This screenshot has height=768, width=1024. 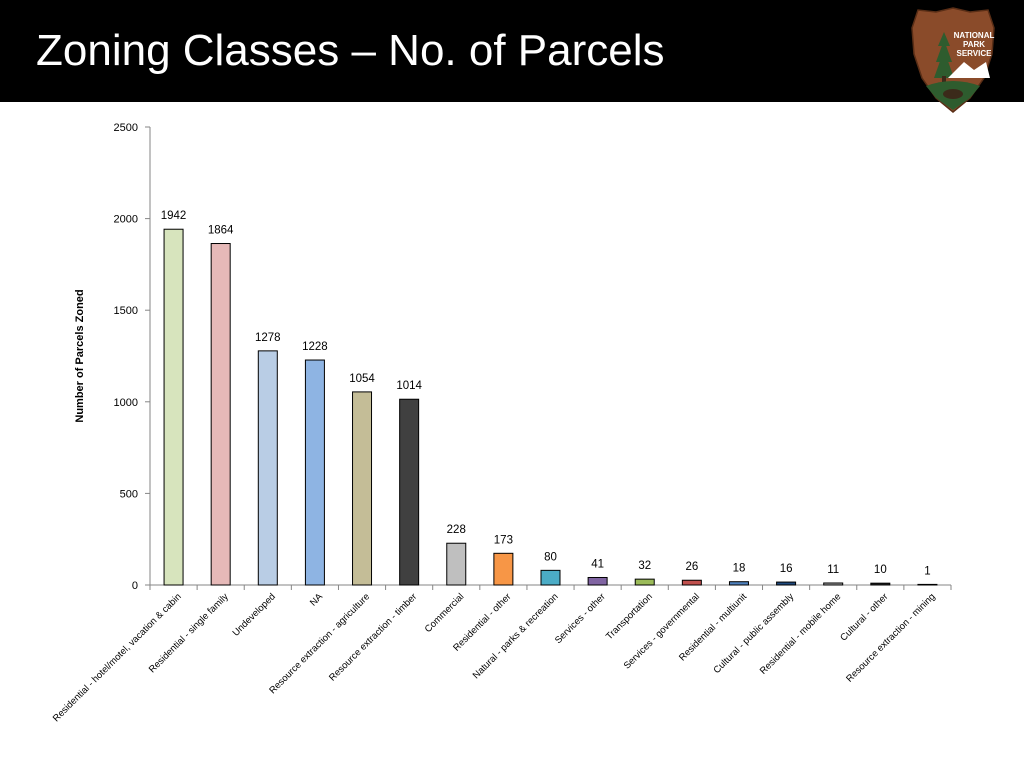 I want to click on category-label: Cultural - other, so click(x=864, y=617).